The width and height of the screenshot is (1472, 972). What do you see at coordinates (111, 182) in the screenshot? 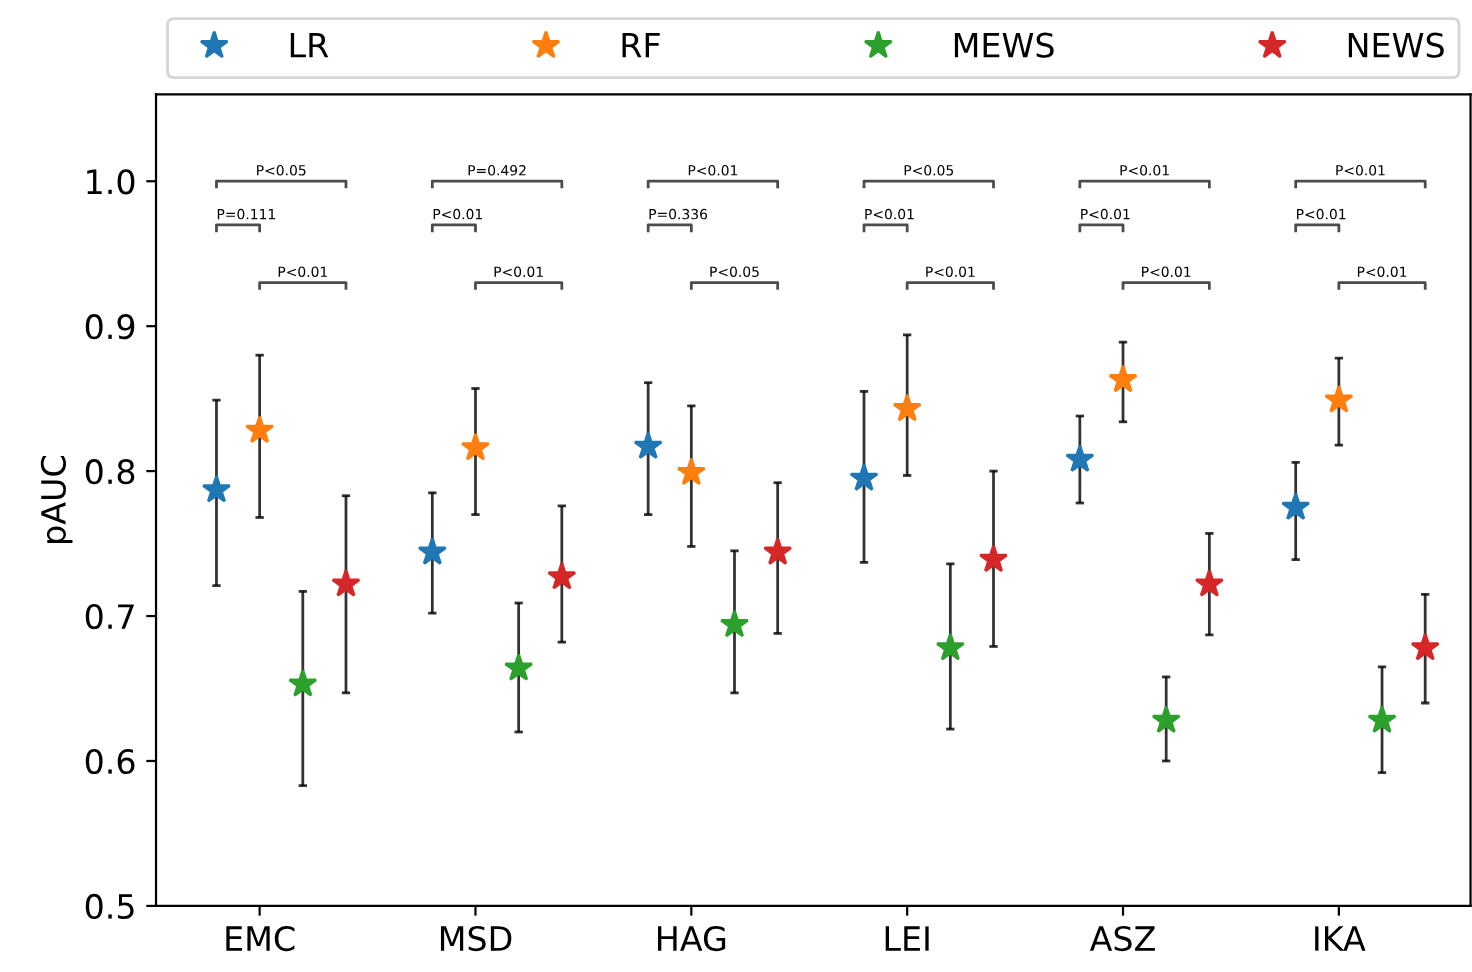
I see `y-tick-label: 1.0` at bounding box center [111, 182].